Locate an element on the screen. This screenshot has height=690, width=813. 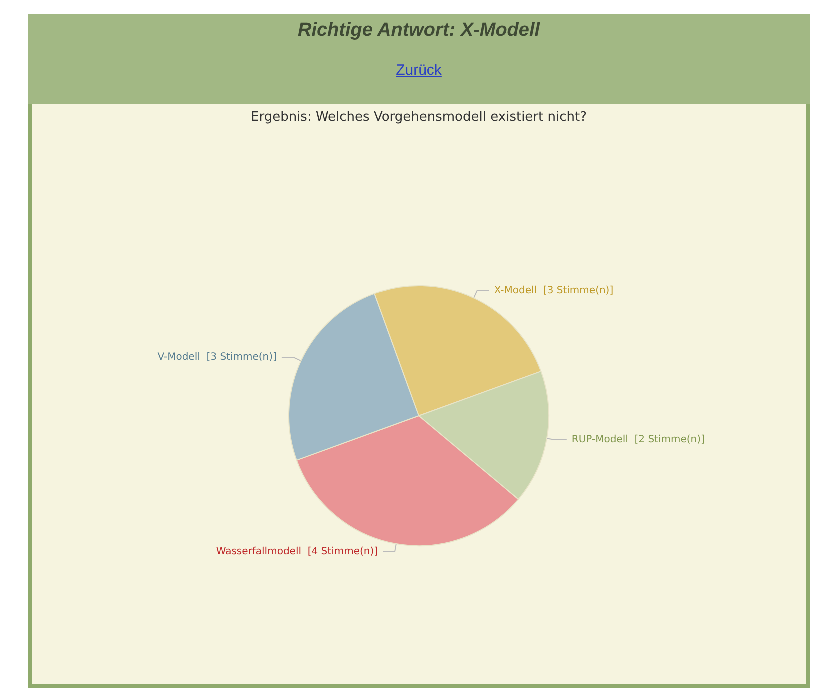
slice-label: X-Modell [3 Stimme(n)] is located at coordinates (554, 290).